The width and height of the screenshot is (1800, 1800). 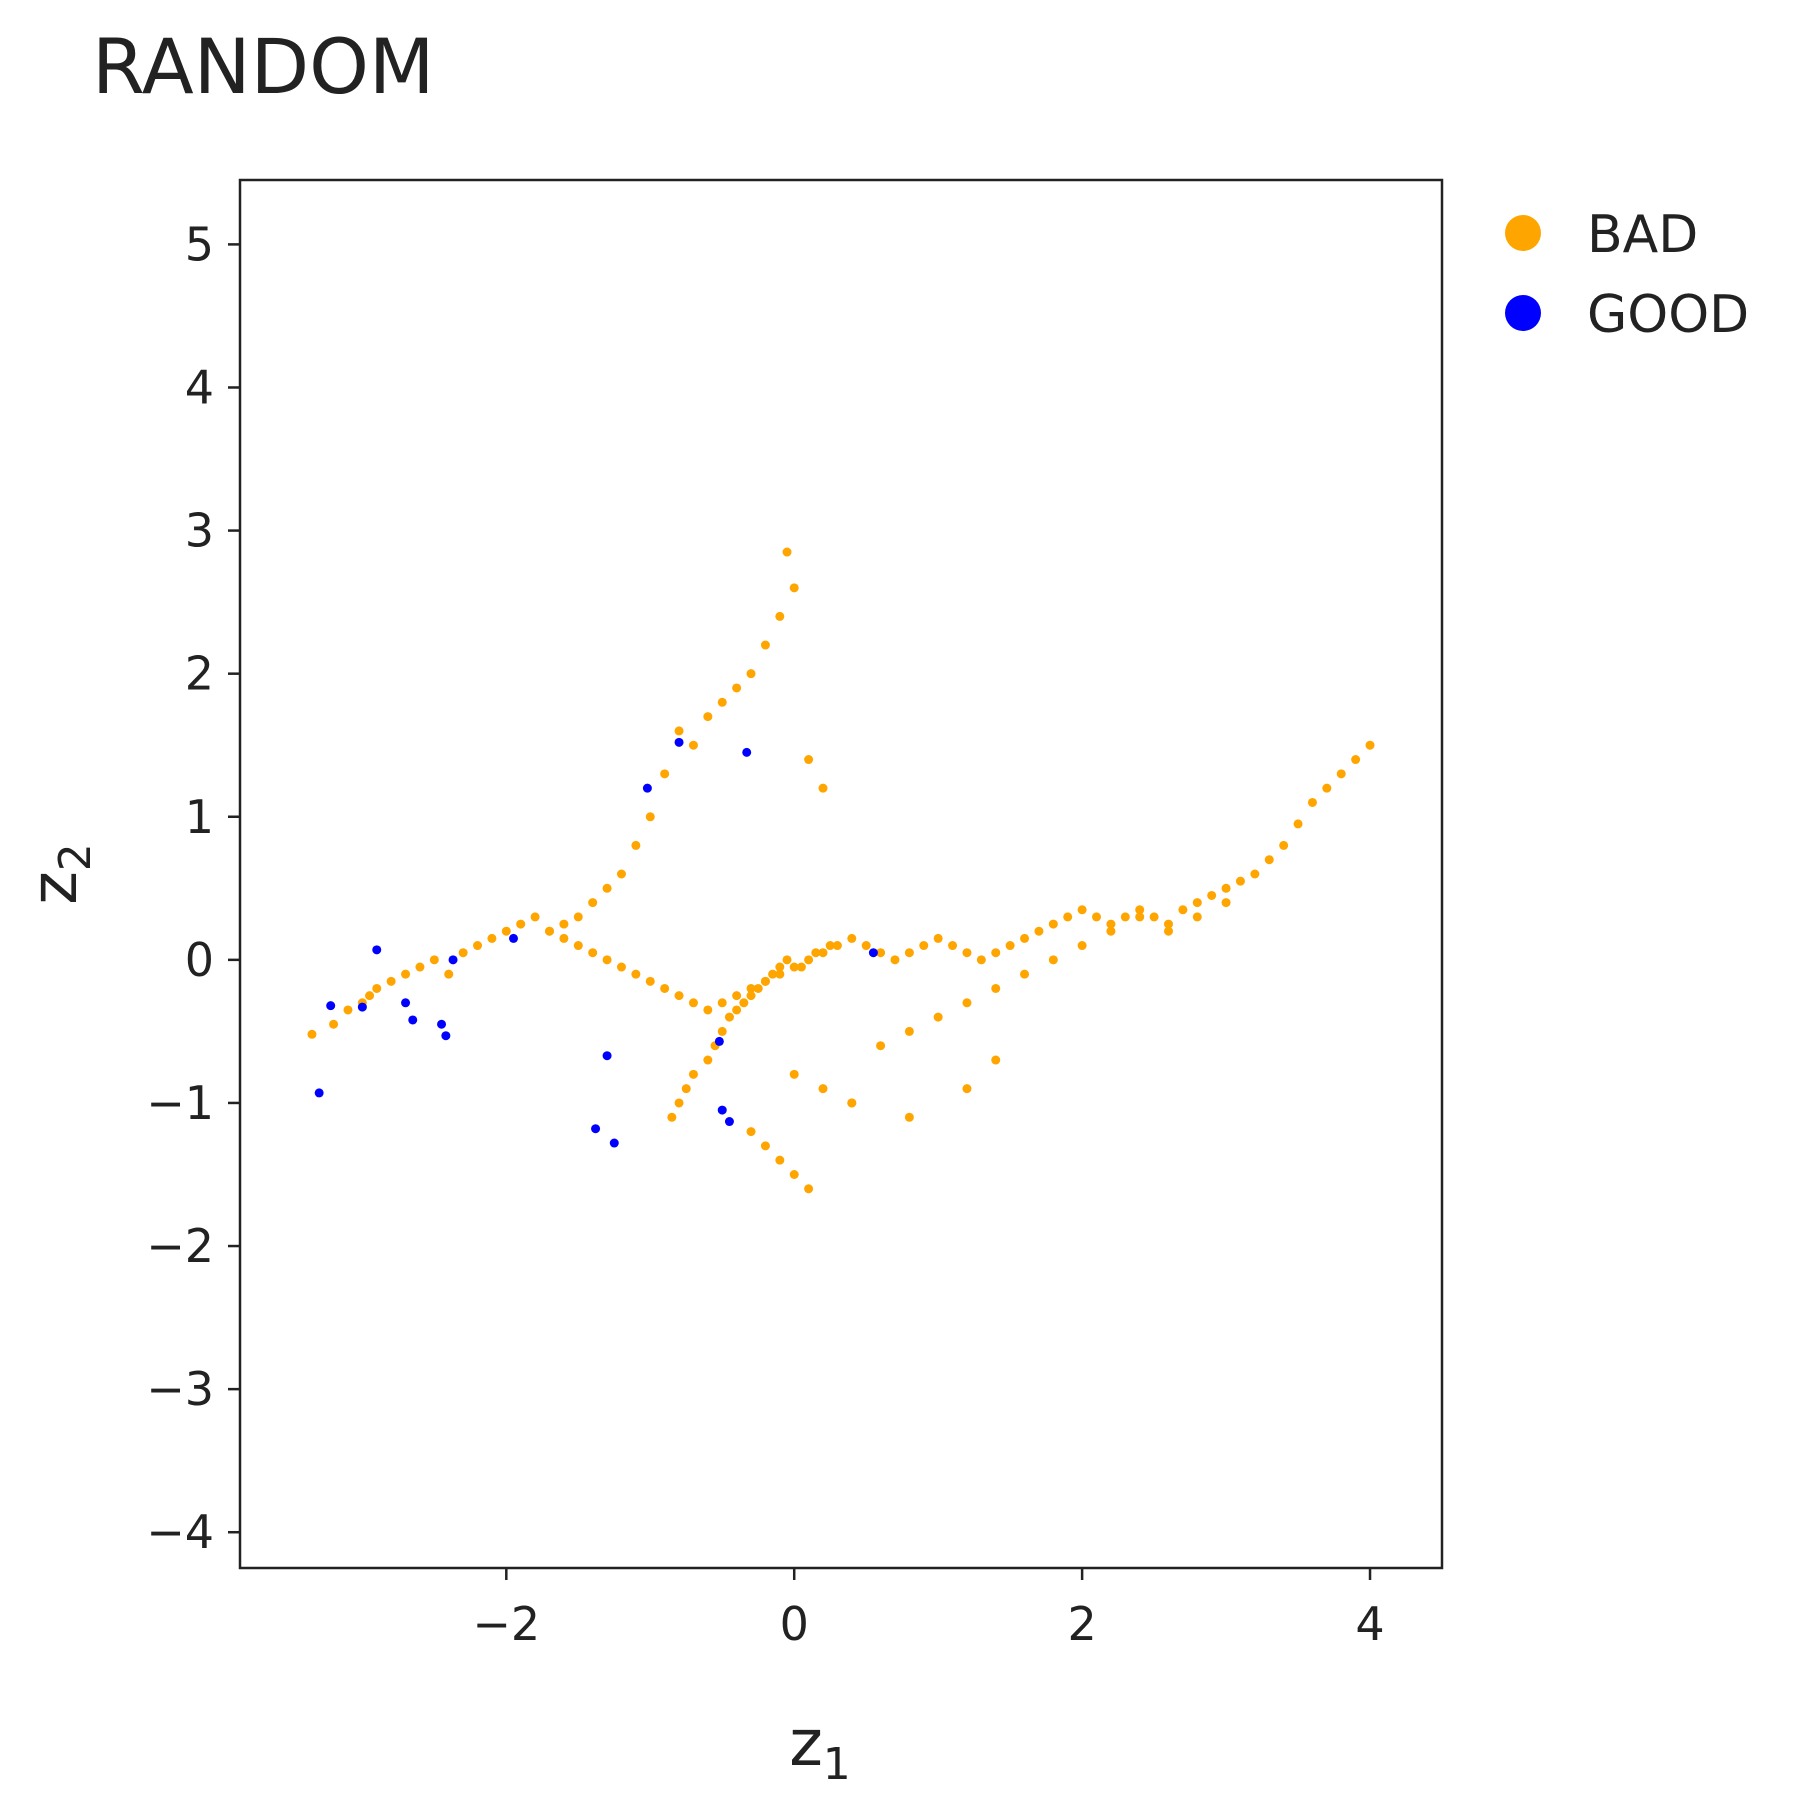 I want to click on x-tick-label: 4, so click(x=1369, y=1624).